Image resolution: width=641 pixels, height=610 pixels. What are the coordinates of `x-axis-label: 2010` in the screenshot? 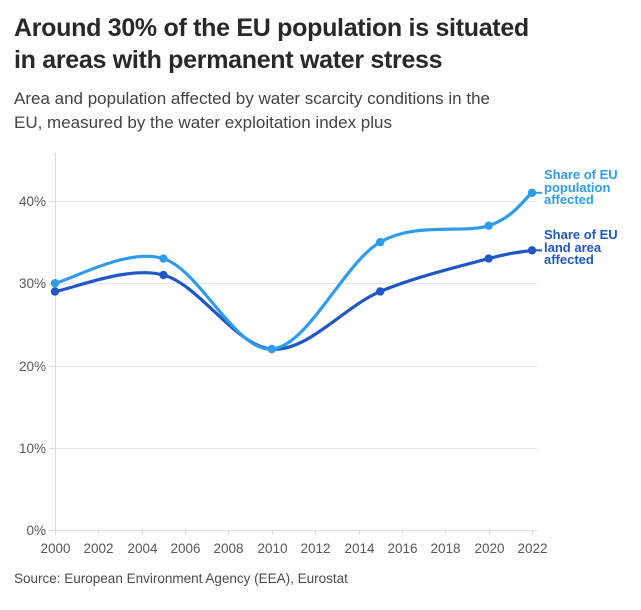 It's located at (272, 548).